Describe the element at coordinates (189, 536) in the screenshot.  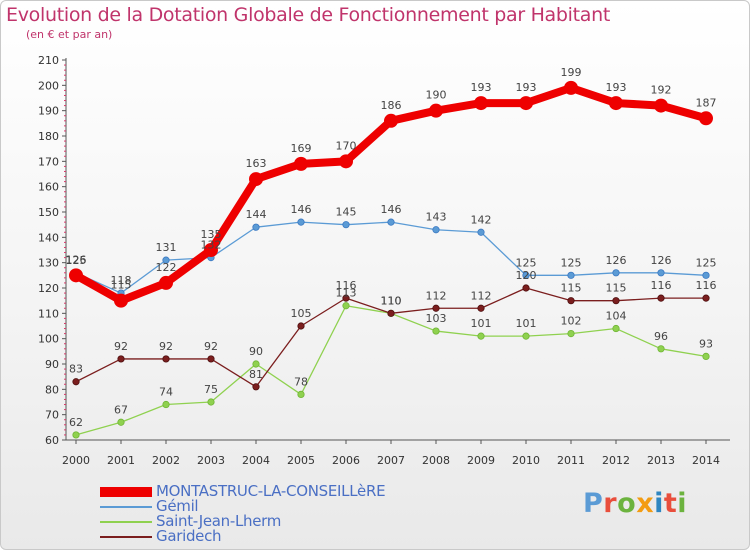
I see `legend-label-garidech: Garidech` at that location.